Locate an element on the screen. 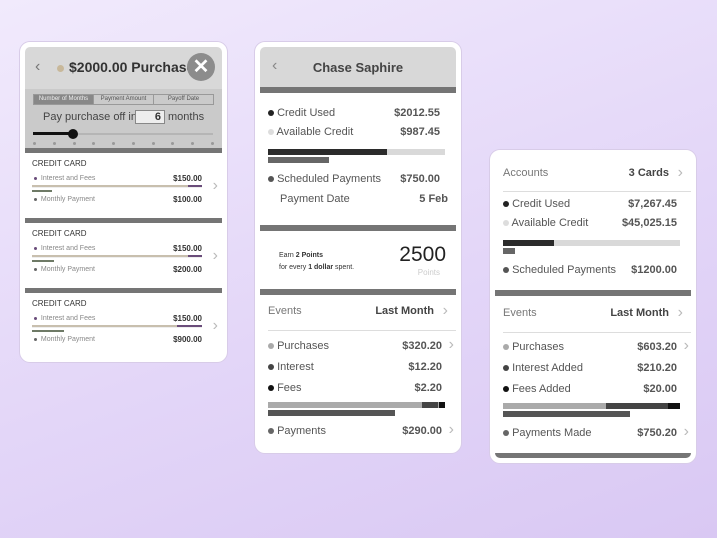 This screenshot has height=538, width=717. page-title: $2000.00 Purchase is located at coordinates (132, 67).